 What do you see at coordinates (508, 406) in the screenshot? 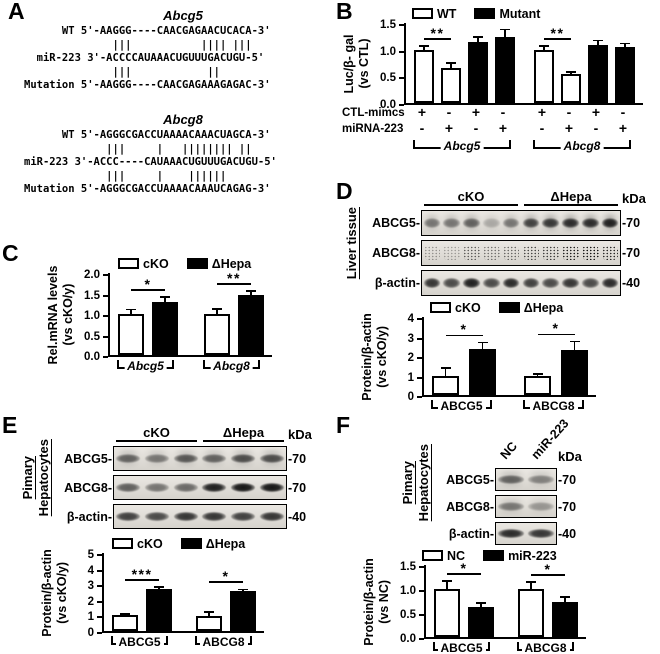
I see `x-group-area: ABCG5 ABCG8` at bounding box center [508, 406].